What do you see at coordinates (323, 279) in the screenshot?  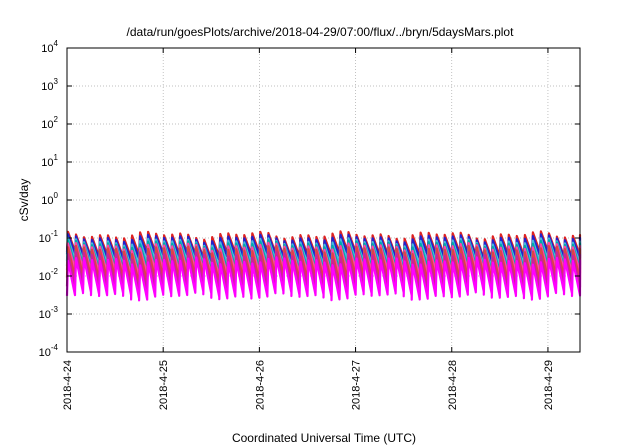 I see `series-line` at bounding box center [323, 279].